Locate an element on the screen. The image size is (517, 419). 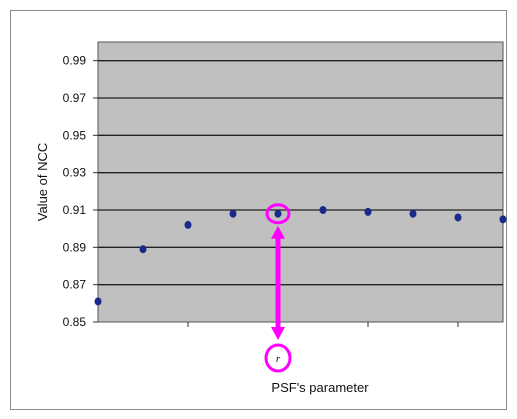
x-tick-marks is located at coordinates (323, 324).